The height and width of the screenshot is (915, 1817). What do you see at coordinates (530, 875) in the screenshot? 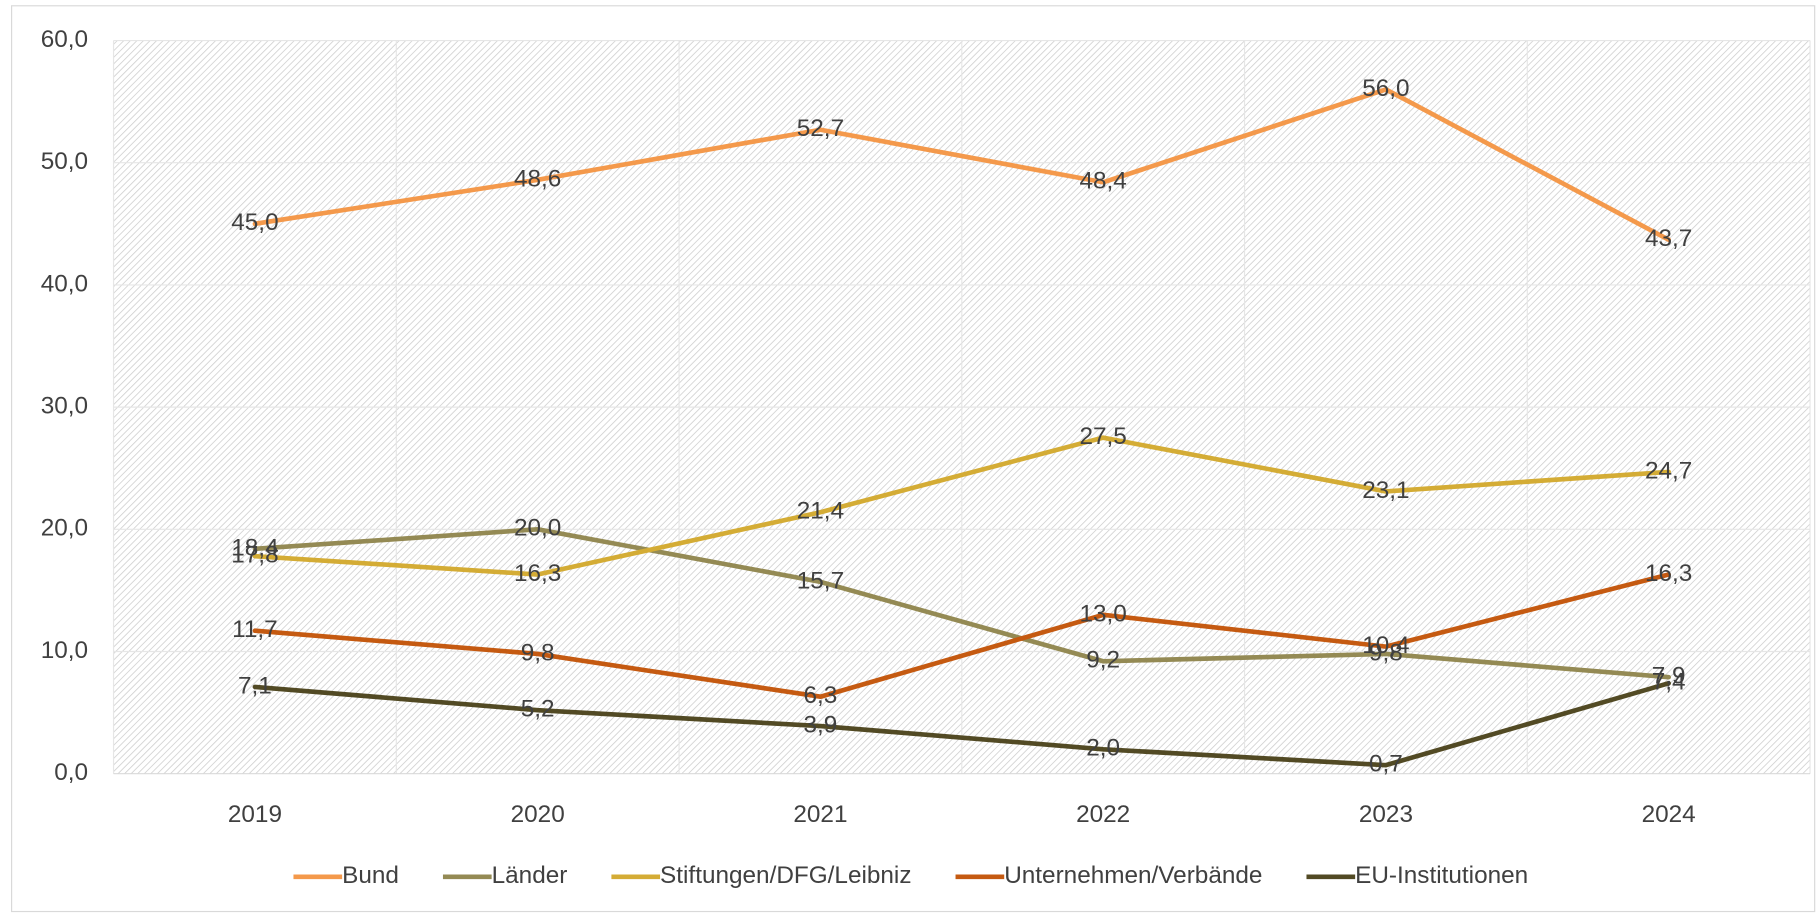
I see `legend-label: Länder` at bounding box center [530, 875].